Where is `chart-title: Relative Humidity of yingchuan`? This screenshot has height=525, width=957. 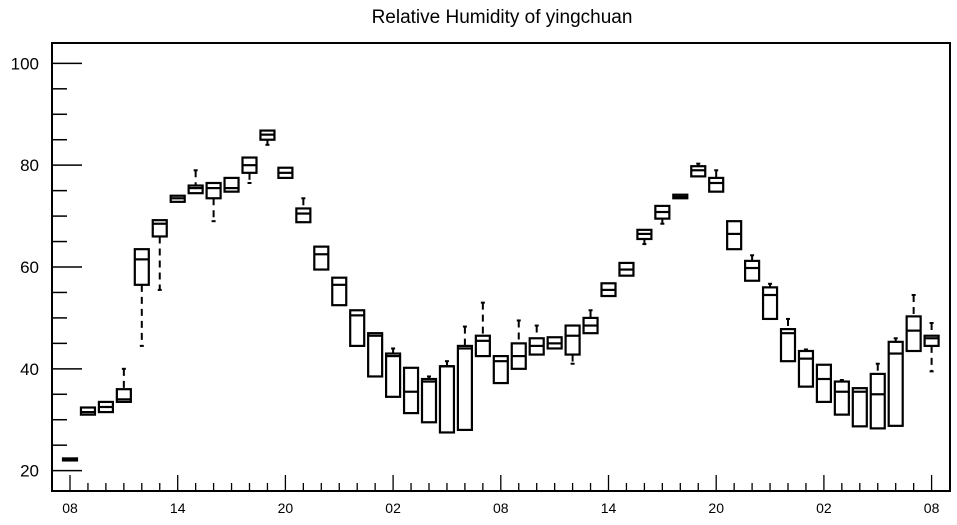
chart-title: Relative Humidity of yingchuan is located at coordinates (502, 17).